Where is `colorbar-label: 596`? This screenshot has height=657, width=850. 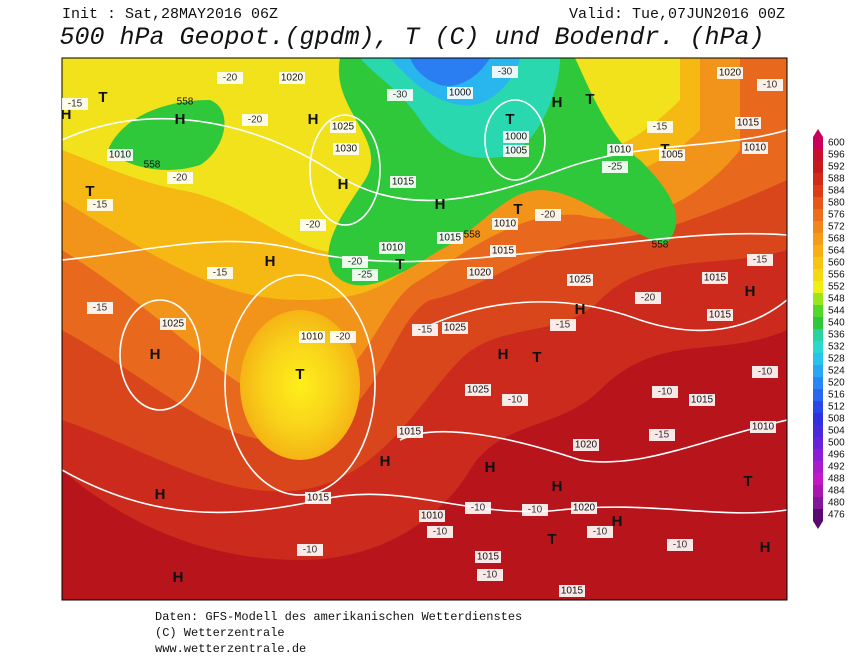 colorbar-label: 596 is located at coordinates (836, 155).